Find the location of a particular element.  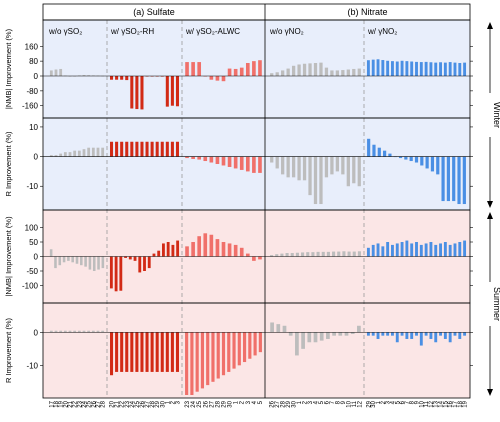

x-tick-label: 4 is located at coordinates (317, 402).